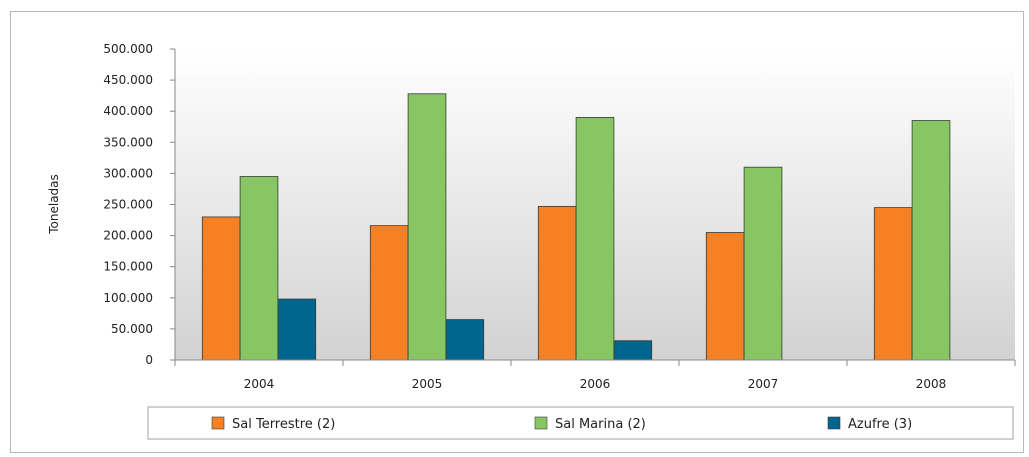 The width and height of the screenshot is (1029, 457). What do you see at coordinates (880, 424) in the screenshot?
I see `legend-label: Azufre (3)` at bounding box center [880, 424].